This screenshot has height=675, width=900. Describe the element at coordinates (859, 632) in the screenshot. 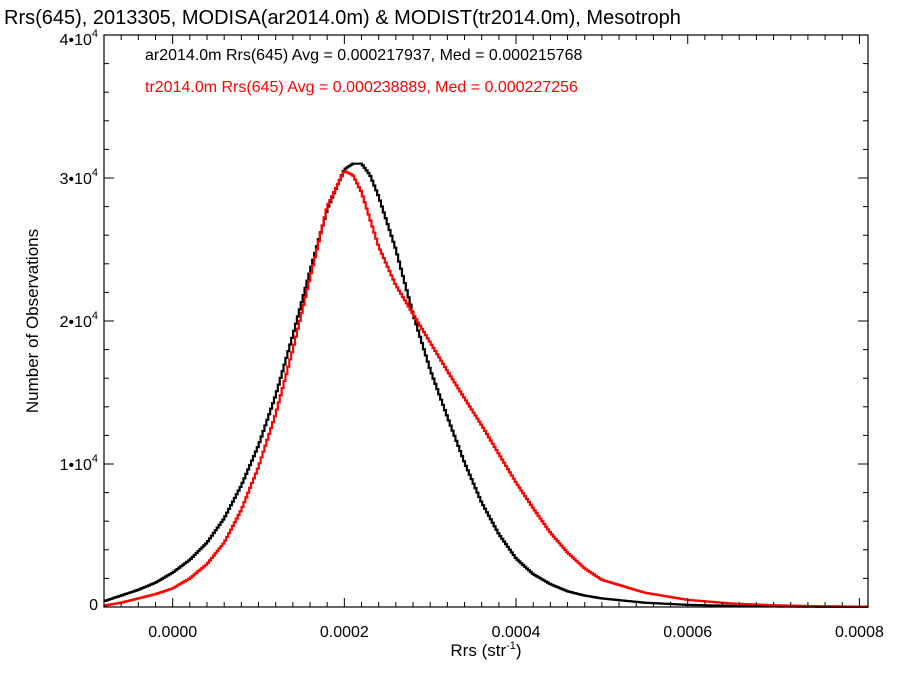

I see `x-tick-label: 0.0008` at that location.